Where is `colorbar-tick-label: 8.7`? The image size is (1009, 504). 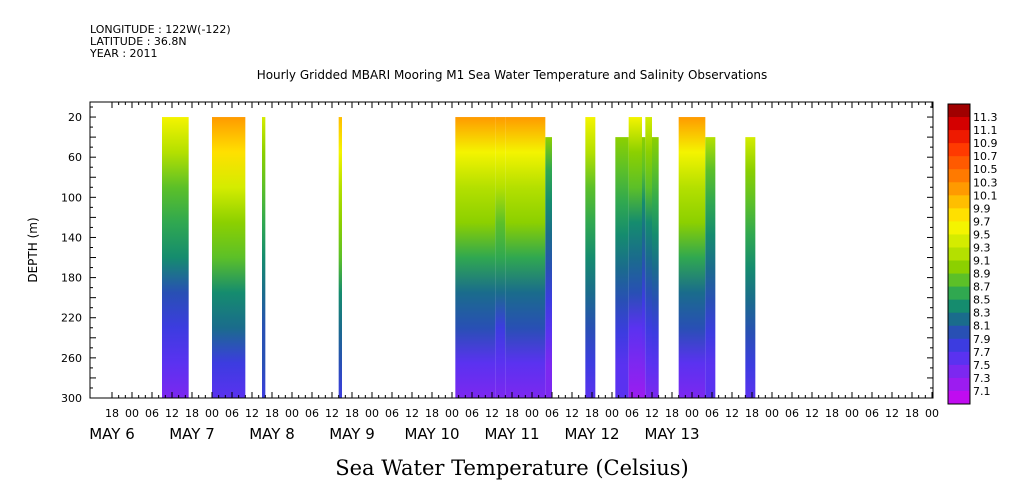
colorbar-tick-label: 8.7 is located at coordinates (982, 287).